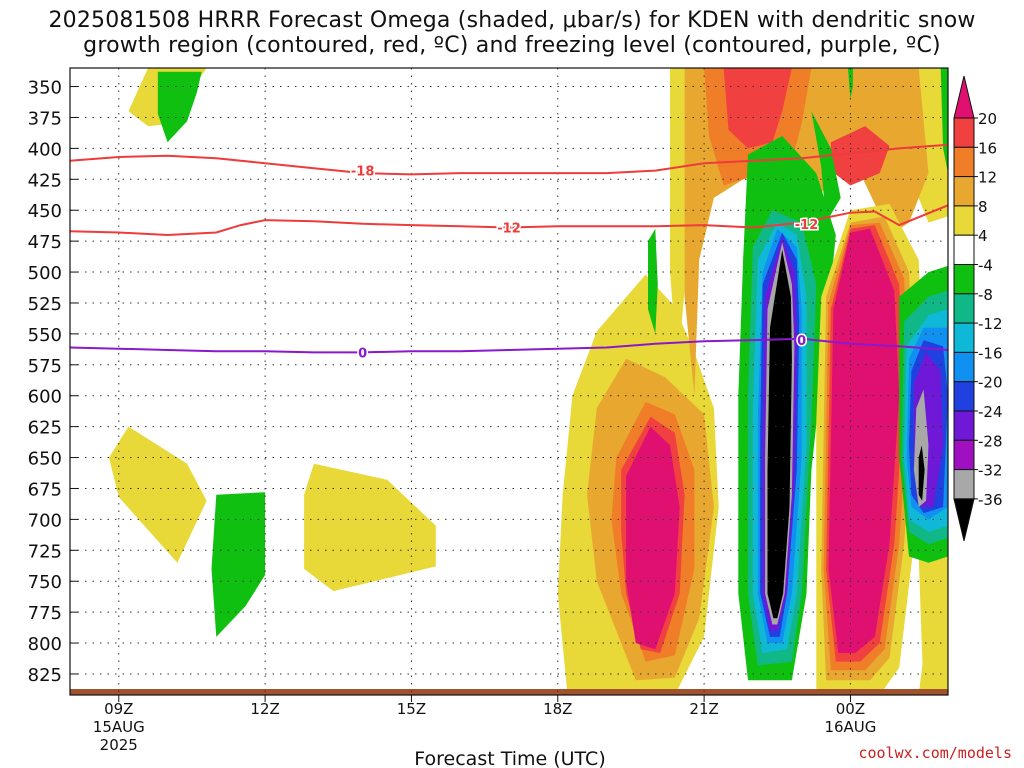  Describe the element at coordinates (990, 500) in the screenshot. I see `colorbar-label: -36` at that location.